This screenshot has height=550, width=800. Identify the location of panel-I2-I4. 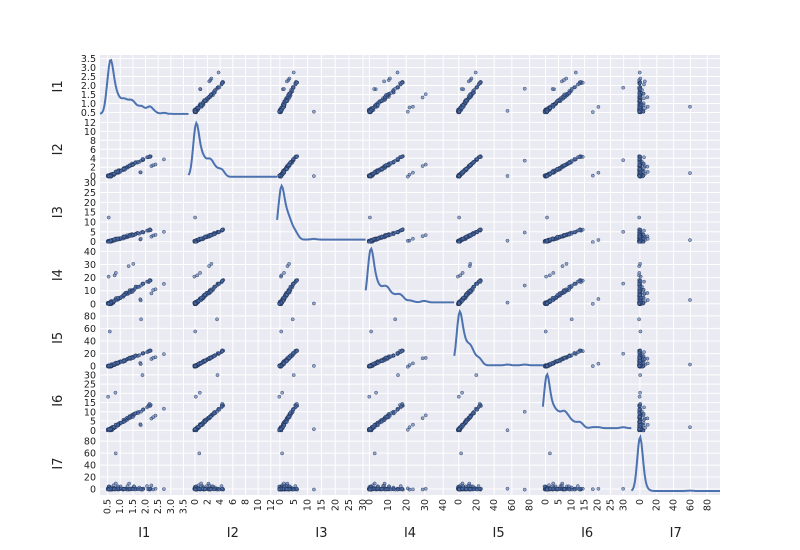
(410, 149).